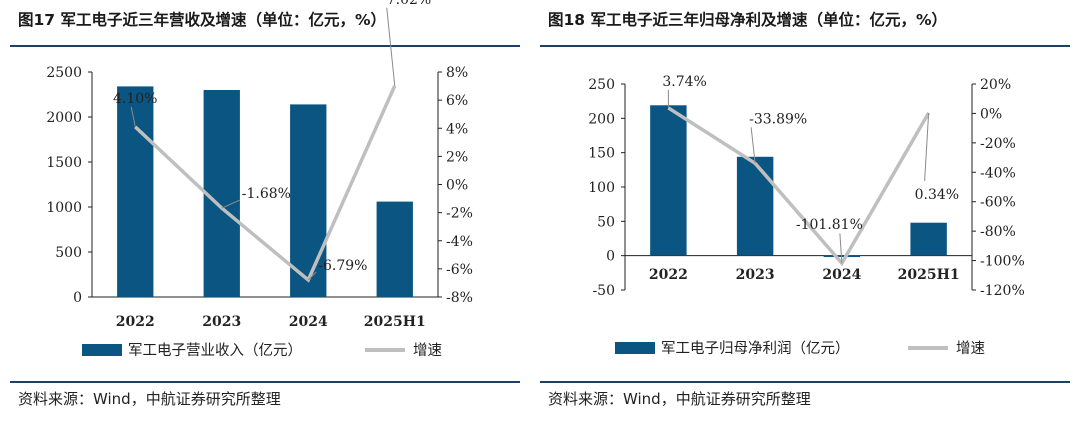  Describe the element at coordinates (998, 144) in the screenshot. I see `y-tick-label-right: -20%` at that location.